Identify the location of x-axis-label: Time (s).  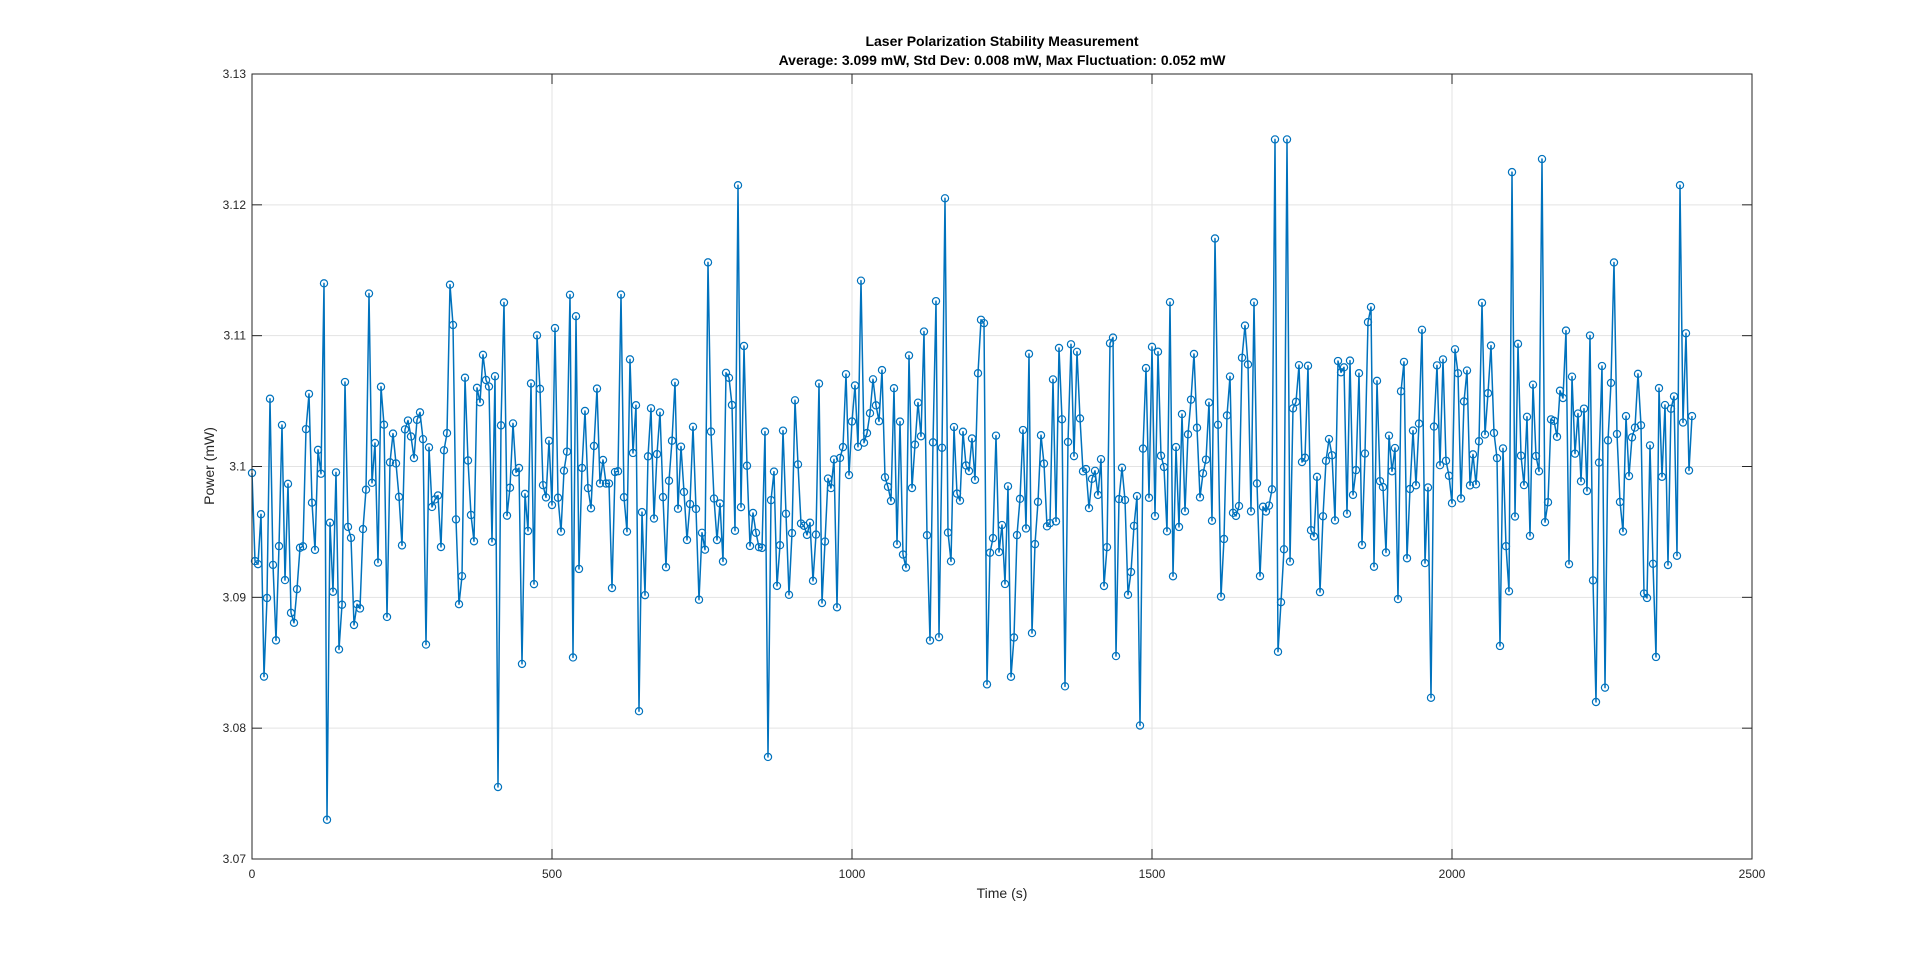
(1002, 893).